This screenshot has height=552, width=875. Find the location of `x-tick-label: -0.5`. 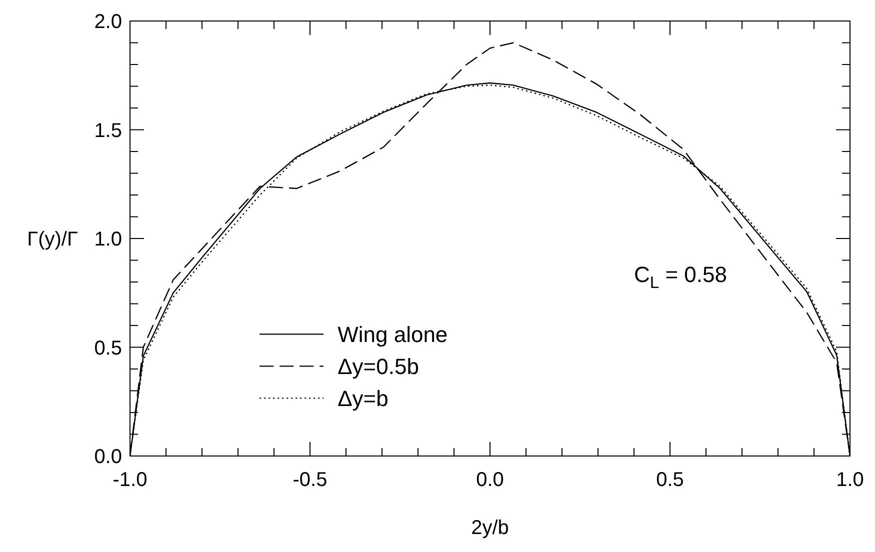

x-tick-label: -0.5 is located at coordinates (310, 480).